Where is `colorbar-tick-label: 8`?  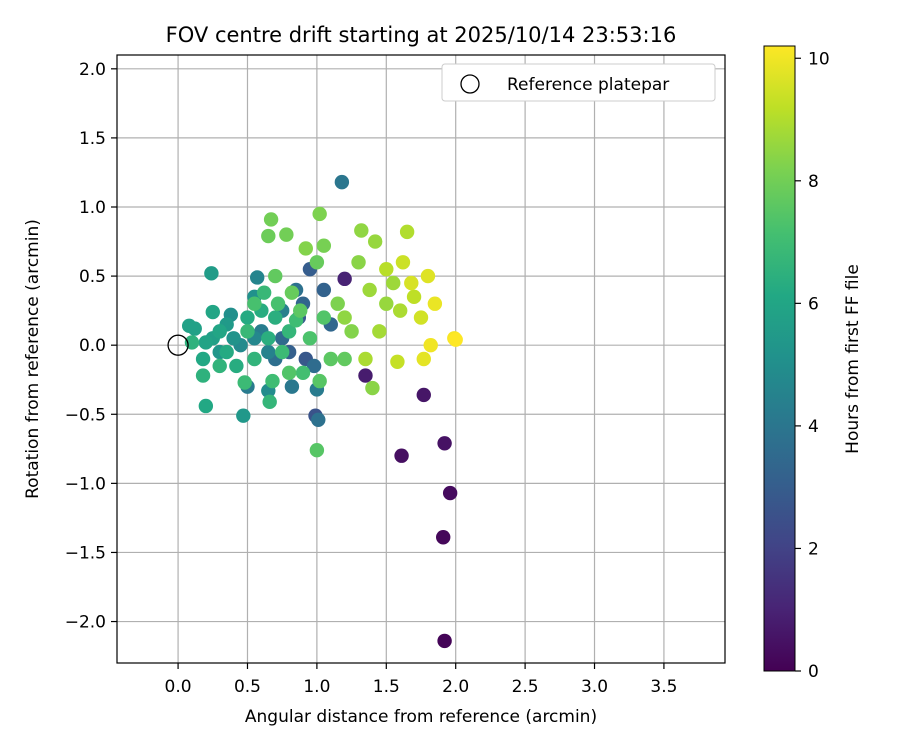
colorbar-tick-label: 8 is located at coordinates (813, 182).